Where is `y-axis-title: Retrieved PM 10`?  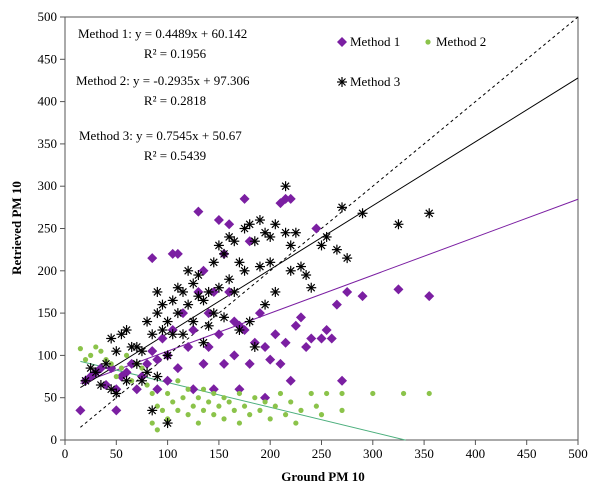 y-axis-title: Retrieved PM 10 is located at coordinates (16, 228).